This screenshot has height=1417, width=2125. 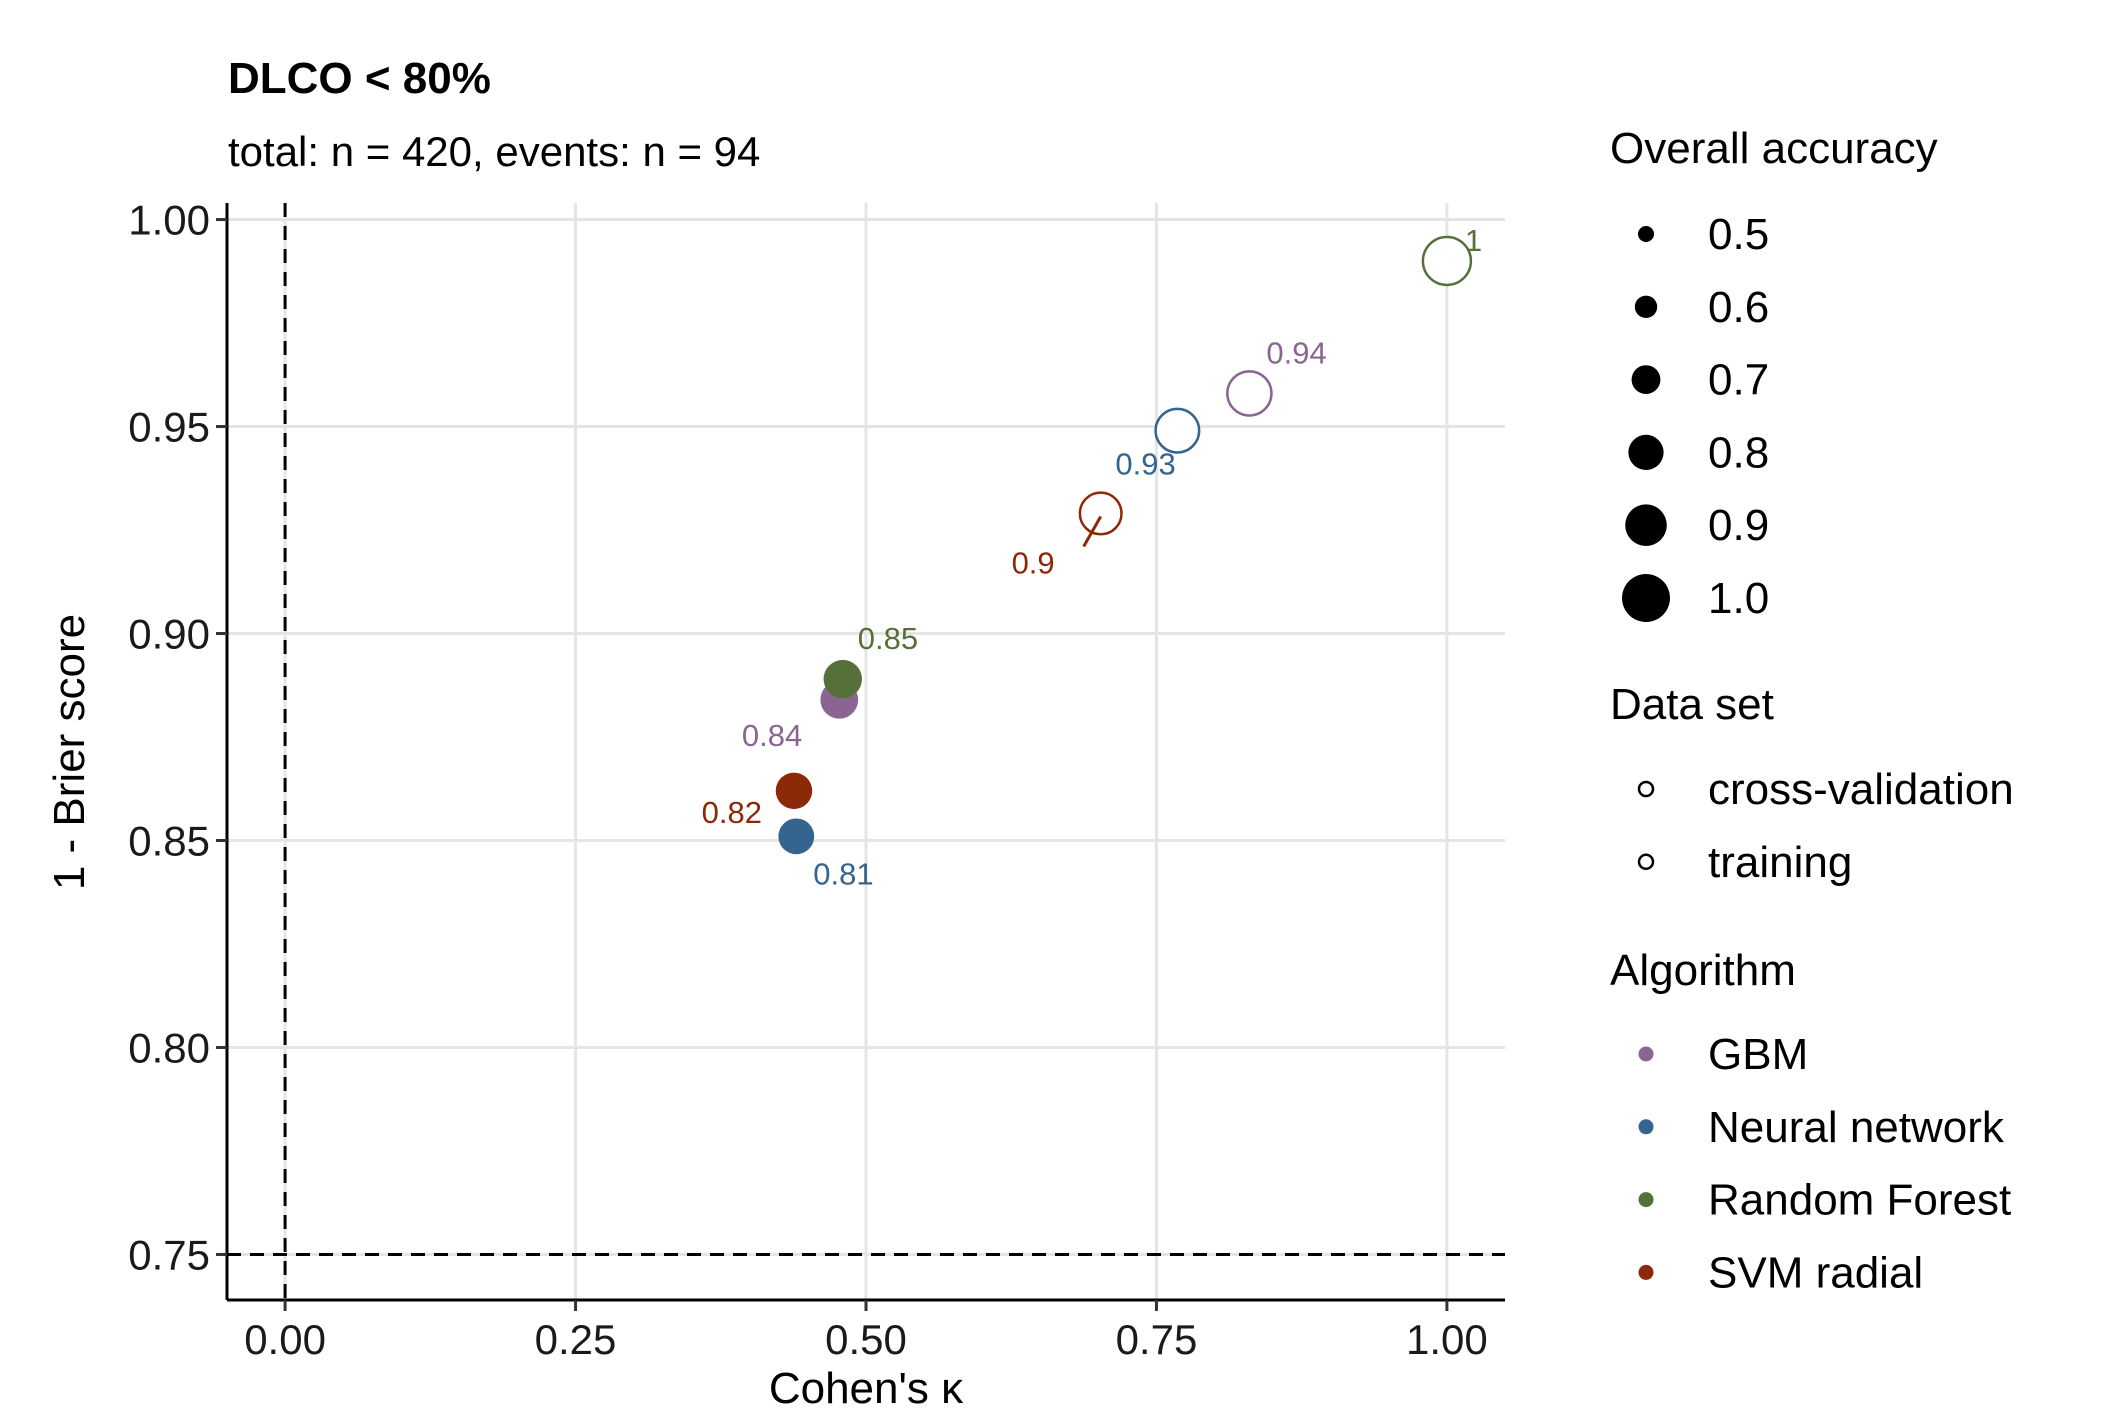 What do you see at coordinates (1703, 970) in the screenshot?
I see `legend-color-title: Algorithm` at bounding box center [1703, 970].